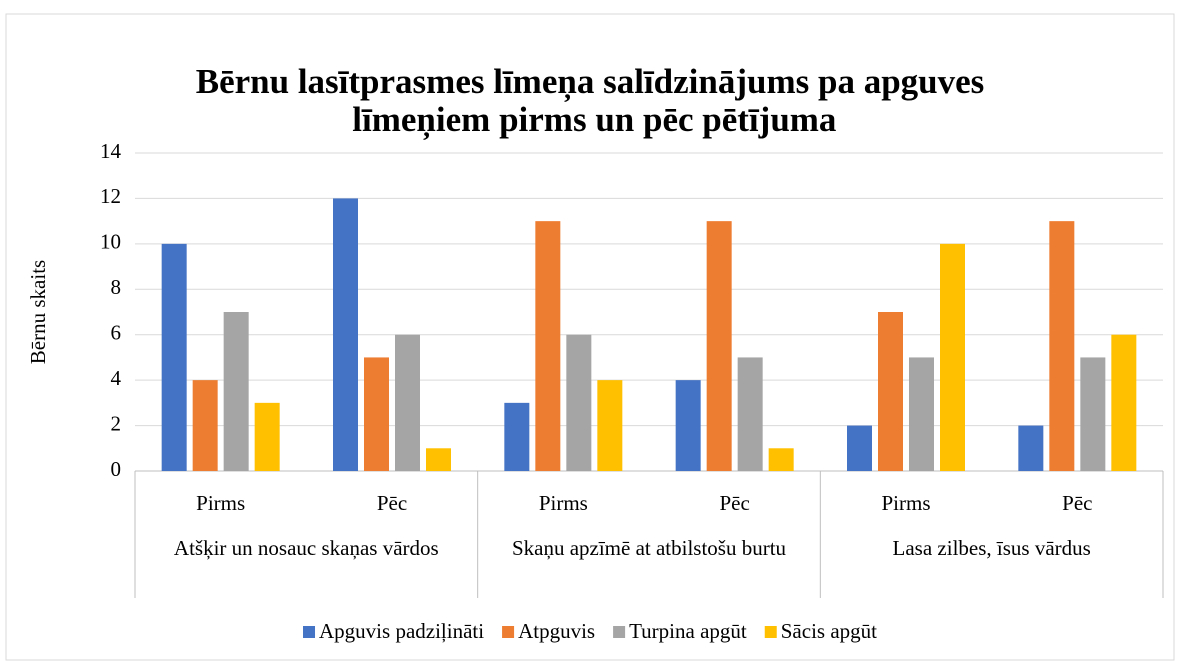 This screenshot has width=1181, height=664. What do you see at coordinates (992, 548) in the screenshot?
I see `group-label: Lasa zilbes, īsus vārdus` at bounding box center [992, 548].